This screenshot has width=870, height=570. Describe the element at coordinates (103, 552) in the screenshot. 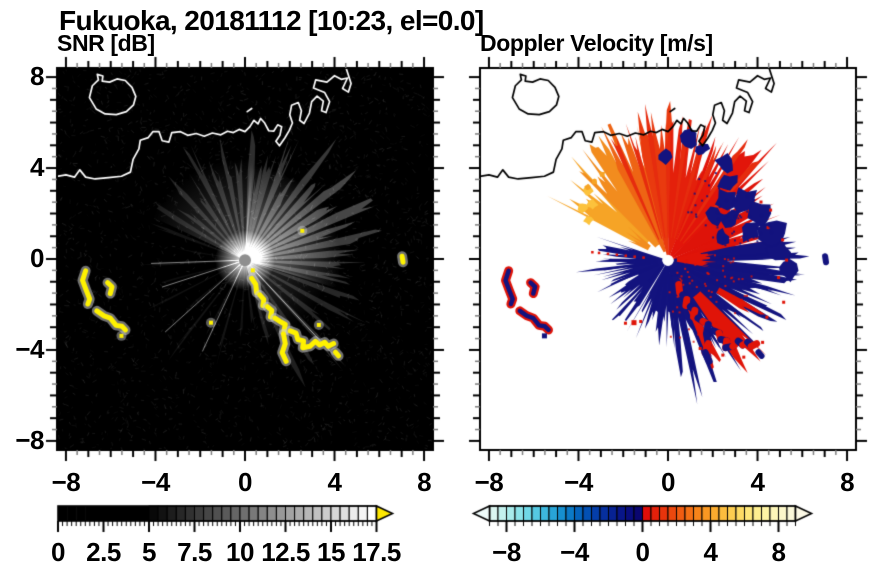

I see `tick-label: 2.5` at that location.